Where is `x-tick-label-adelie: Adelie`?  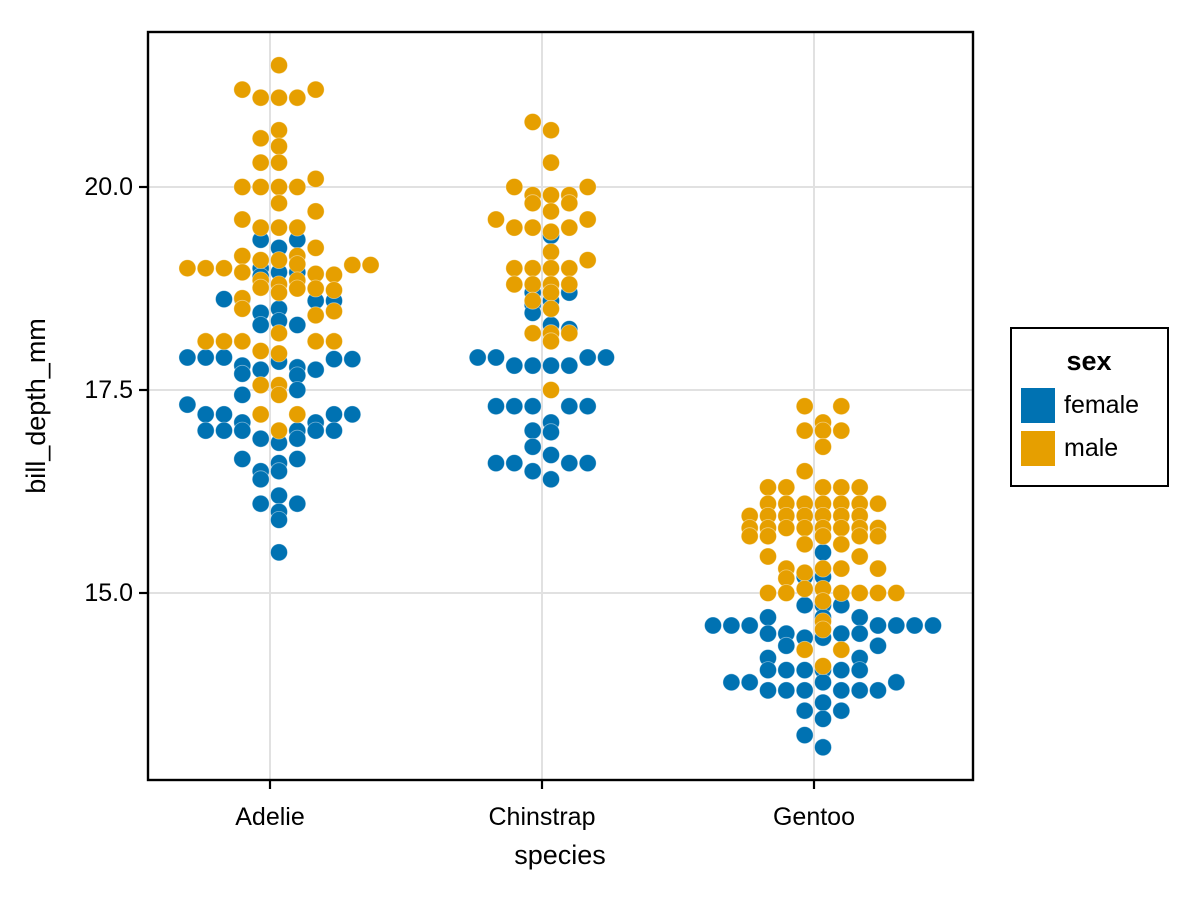
x-tick-label-adelie: Adelie is located at coordinates (270, 817).